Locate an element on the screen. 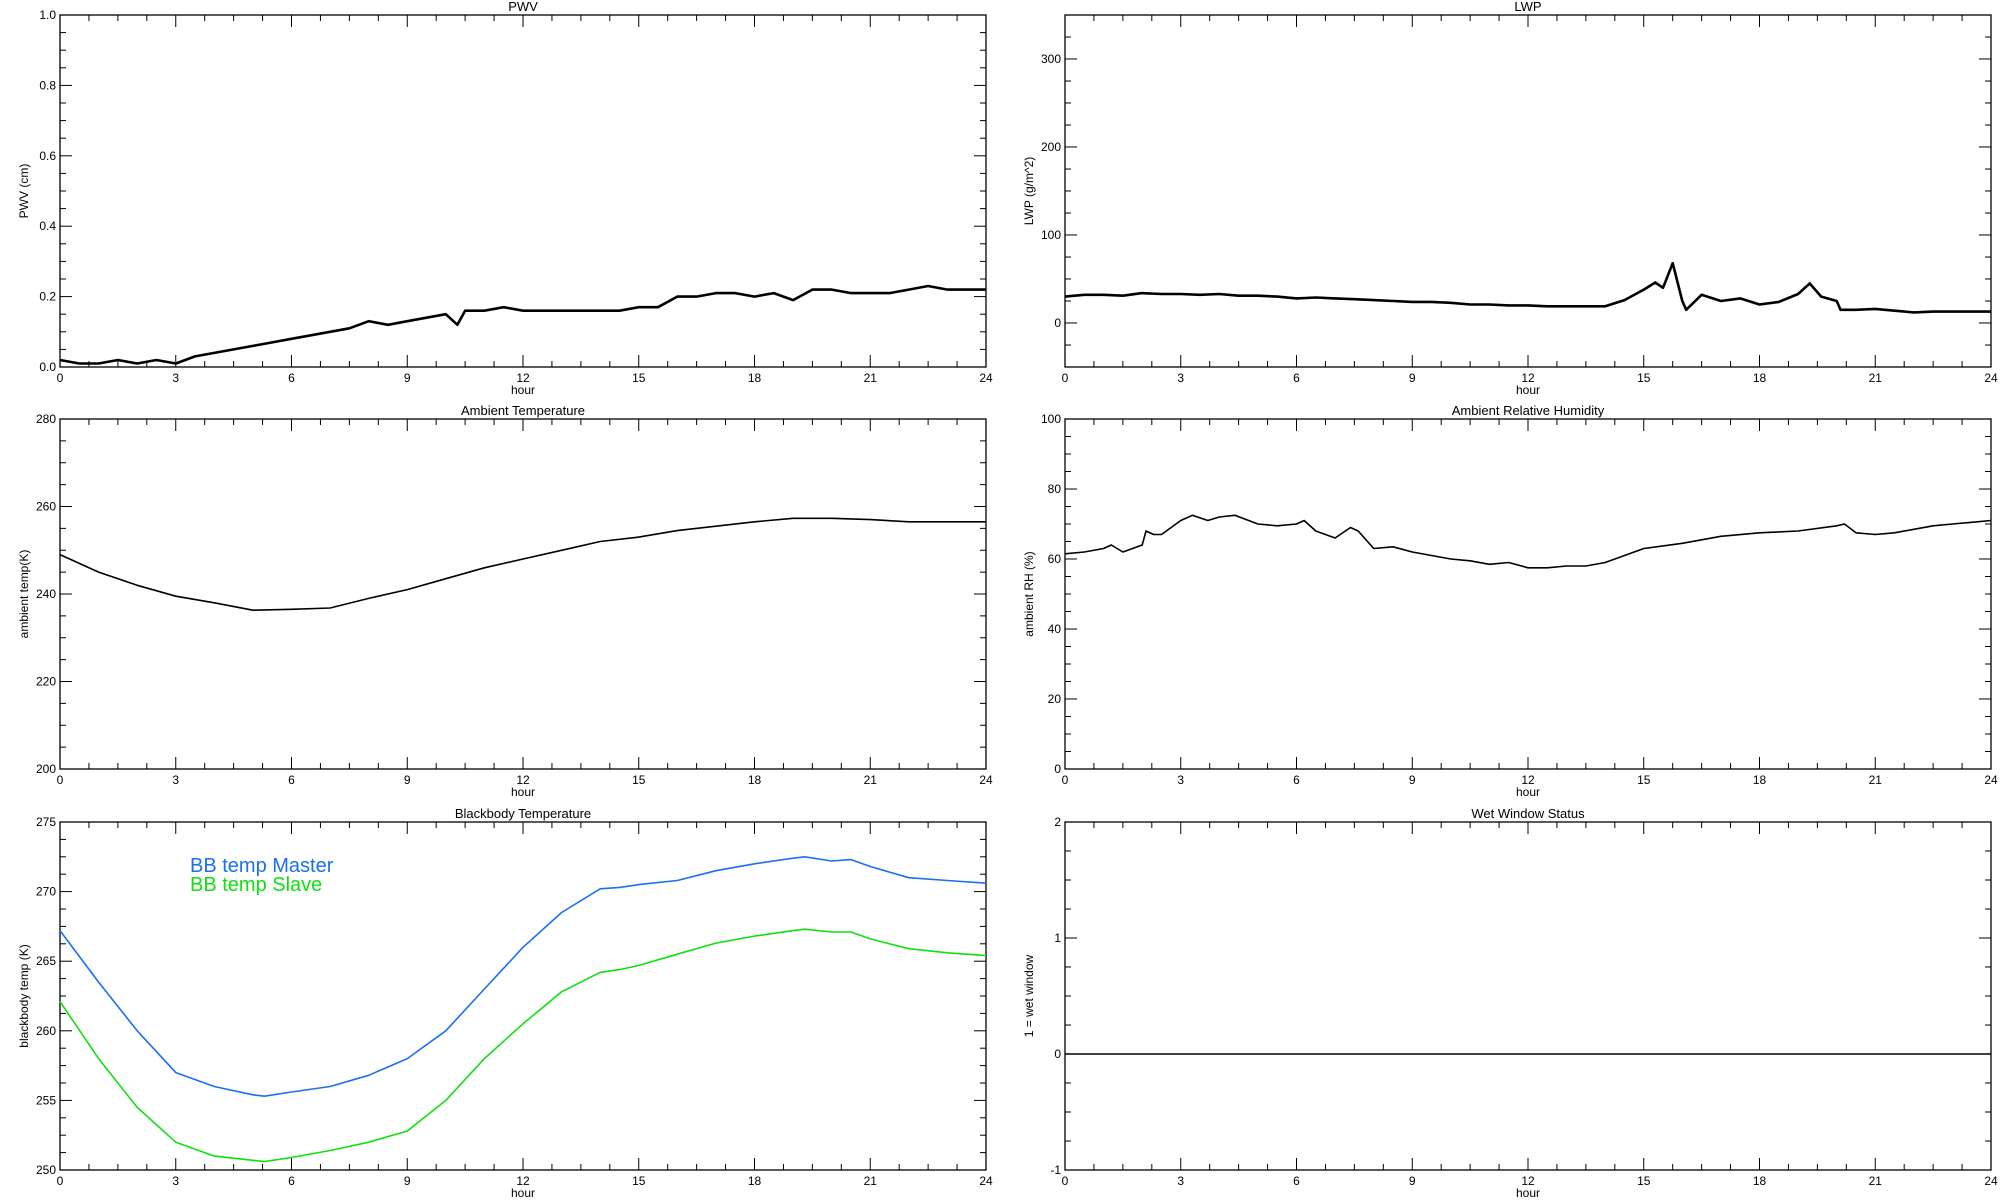  y-tick-label: 1.0 is located at coordinates (47, 15).